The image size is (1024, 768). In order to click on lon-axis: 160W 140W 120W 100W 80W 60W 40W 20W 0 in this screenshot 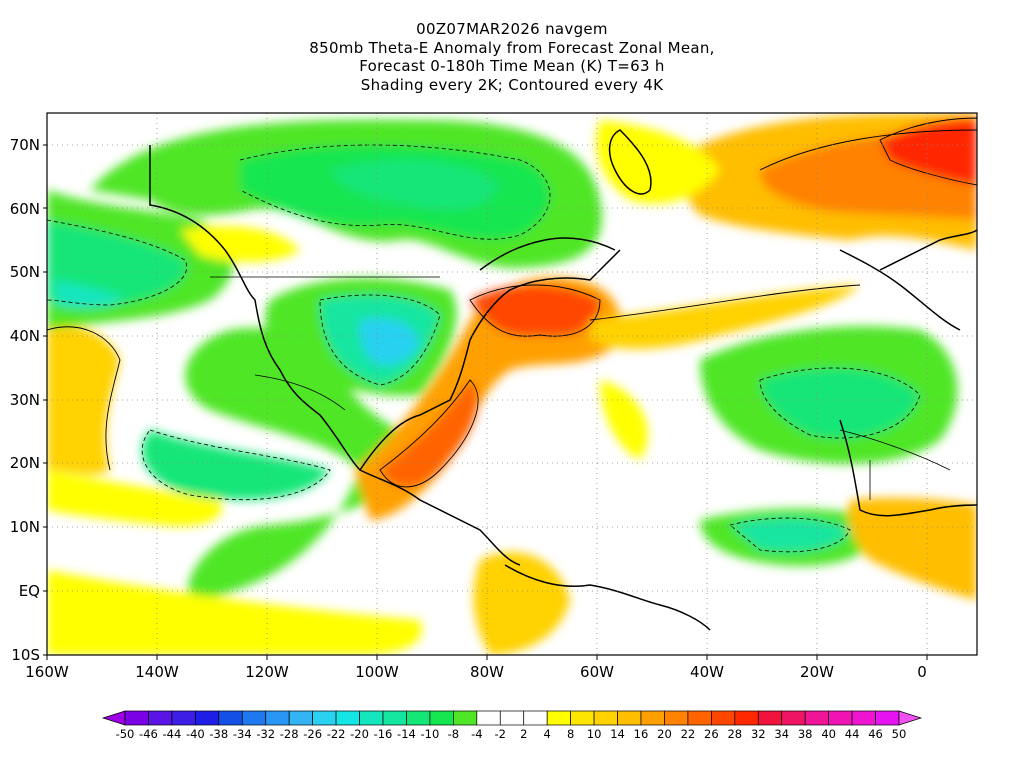, I will do `click(476, 672)`.